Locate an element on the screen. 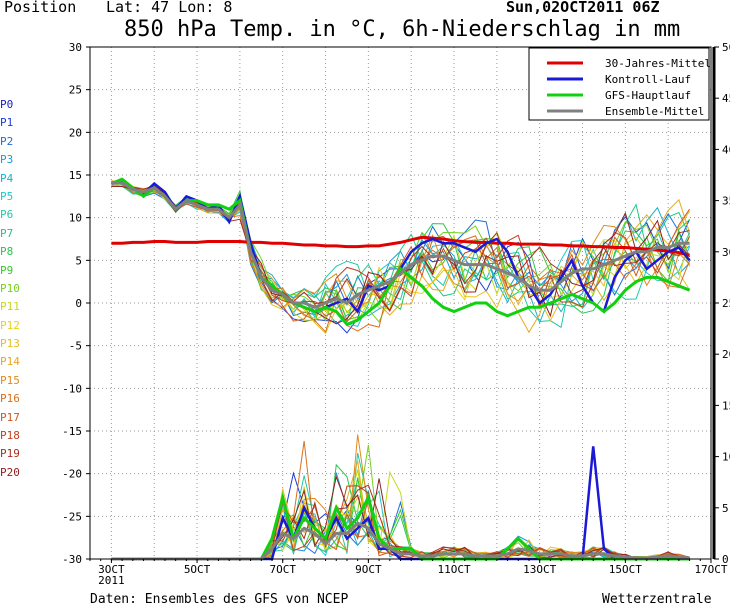 The image size is (730, 609). left-tick-label: 10 is located at coordinates (75, 218).